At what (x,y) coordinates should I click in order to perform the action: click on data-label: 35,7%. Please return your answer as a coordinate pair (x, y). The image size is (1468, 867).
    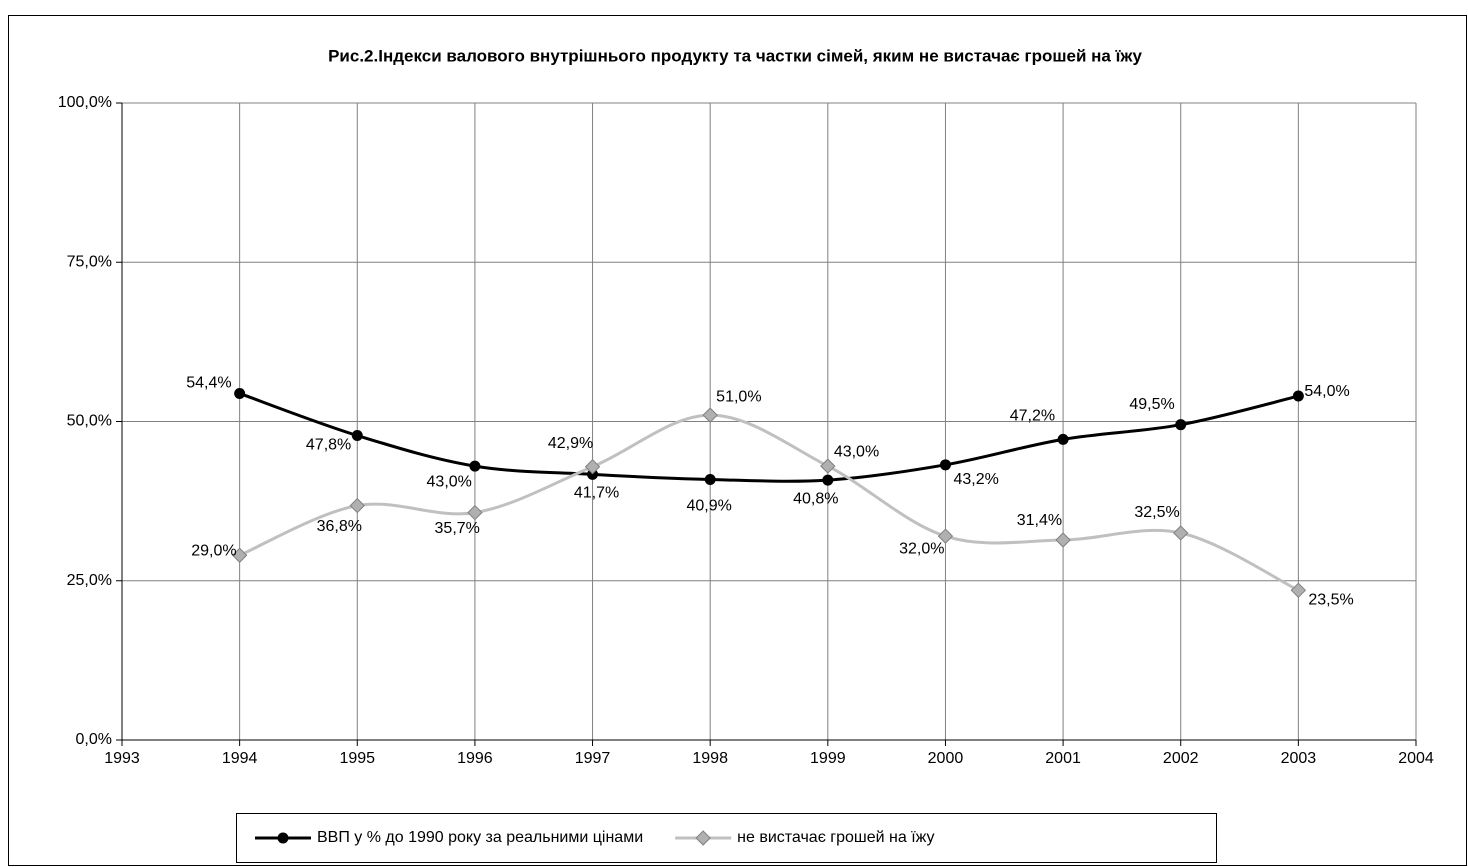
    Looking at the image, I should click on (457, 528).